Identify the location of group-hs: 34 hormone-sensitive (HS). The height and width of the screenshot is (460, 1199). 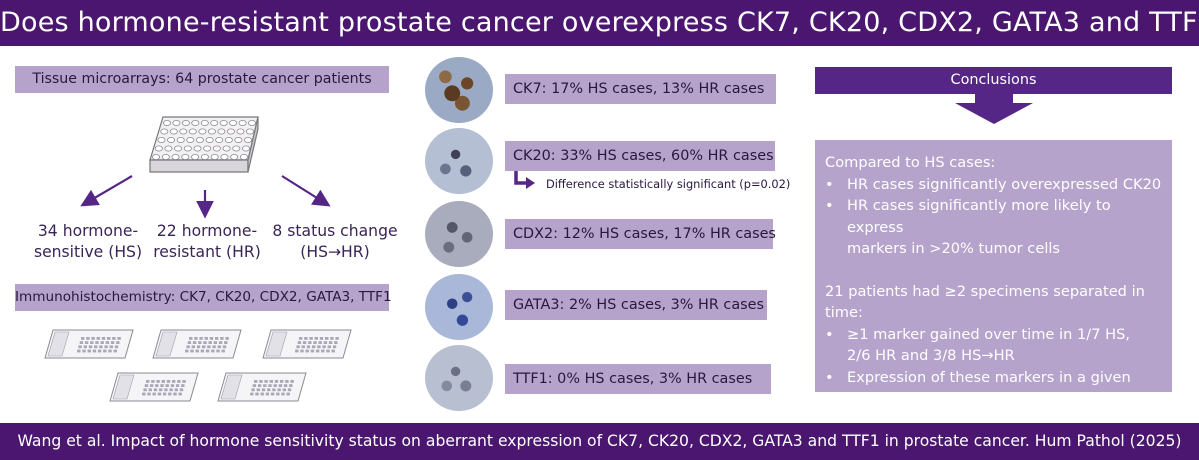
(88, 241).